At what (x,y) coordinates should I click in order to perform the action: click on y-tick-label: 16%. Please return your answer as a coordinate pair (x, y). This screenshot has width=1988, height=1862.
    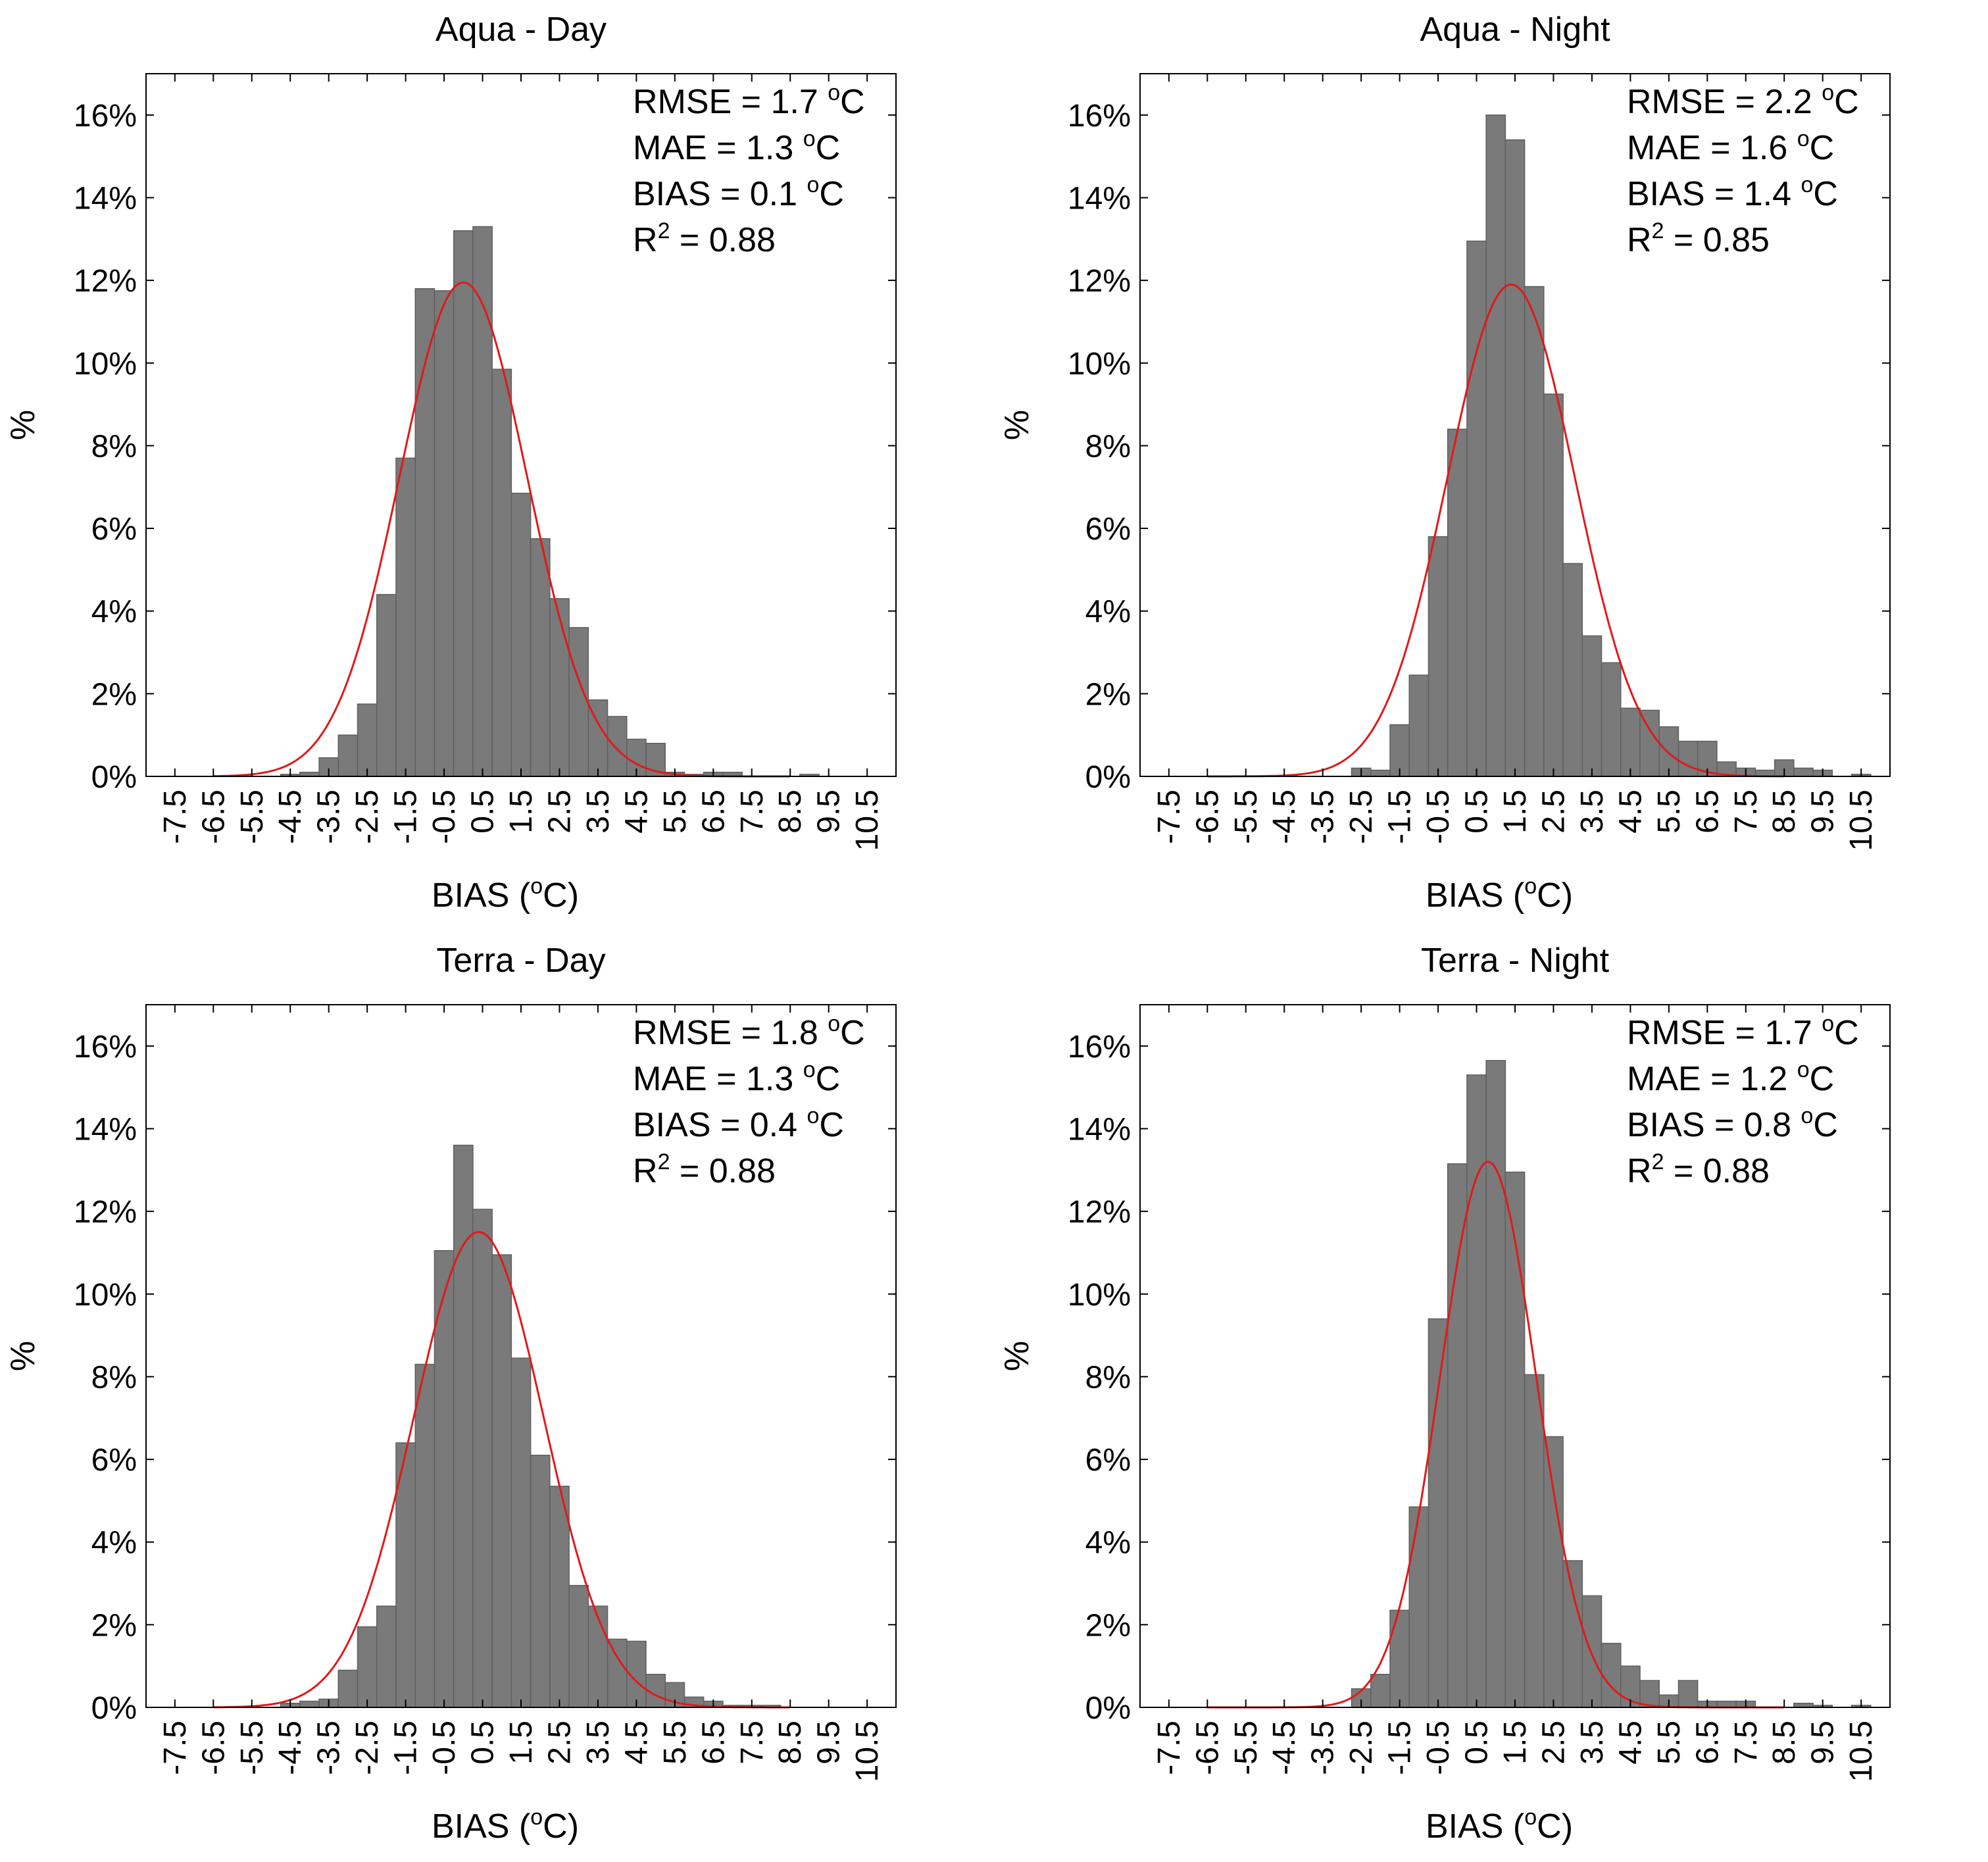
    Looking at the image, I should click on (106, 1047).